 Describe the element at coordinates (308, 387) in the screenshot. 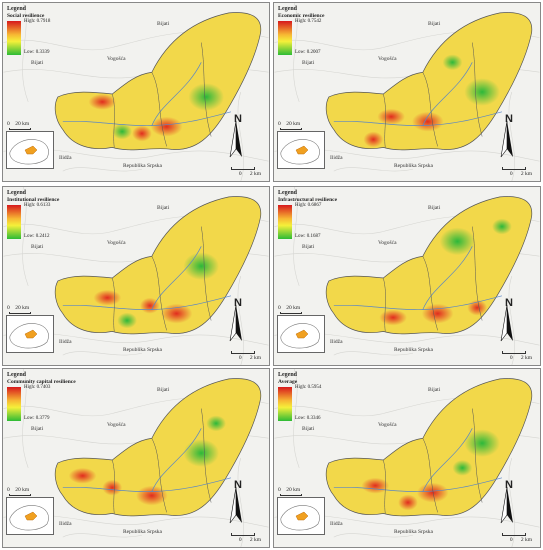

I see `legend-high: High: 0.5954` at that location.